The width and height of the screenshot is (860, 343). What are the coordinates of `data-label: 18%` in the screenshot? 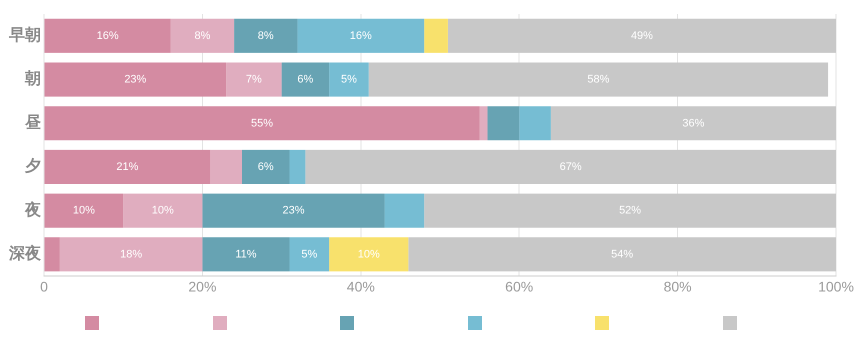 It's located at (131, 254).